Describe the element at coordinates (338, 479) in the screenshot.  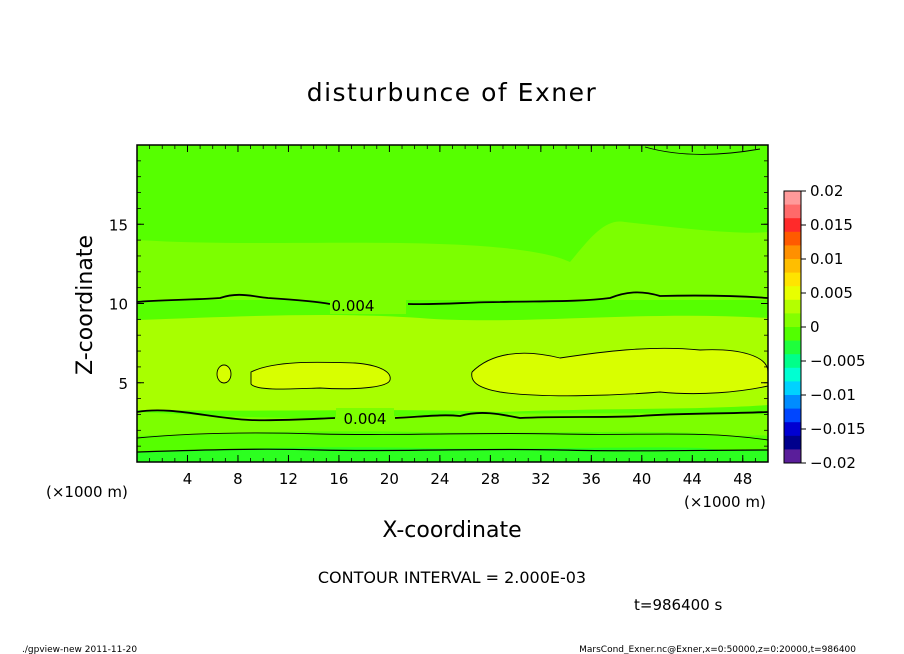
I see `x-tick-label: 16` at that location.